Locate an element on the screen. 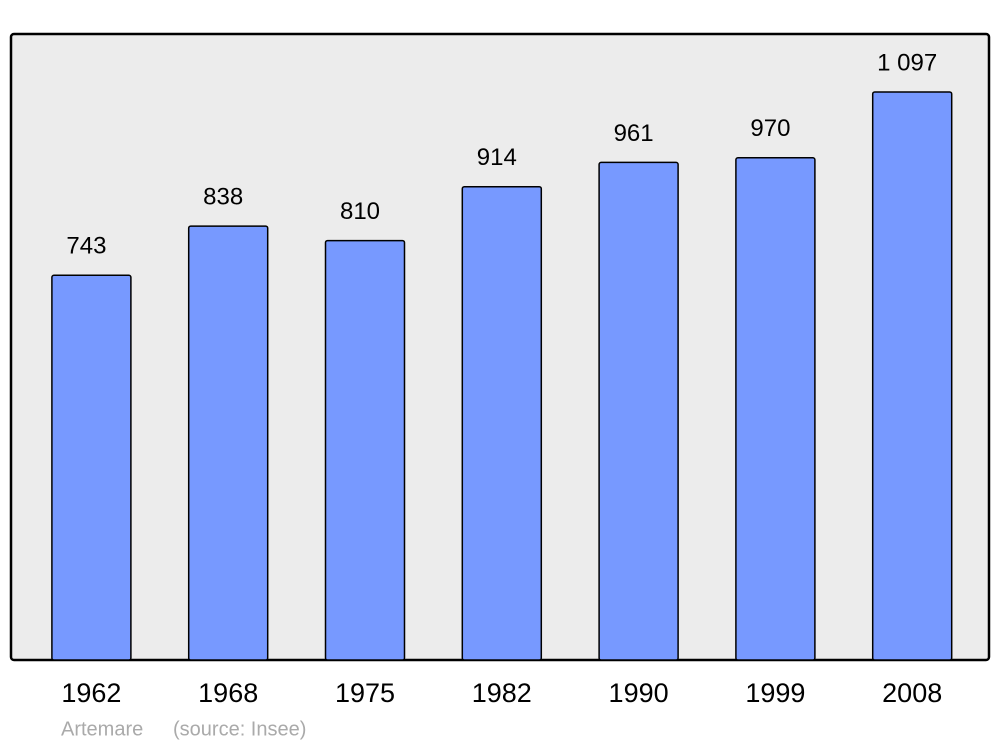 This screenshot has width=1000, height=747. value-label: 1 097 is located at coordinates (907, 62).